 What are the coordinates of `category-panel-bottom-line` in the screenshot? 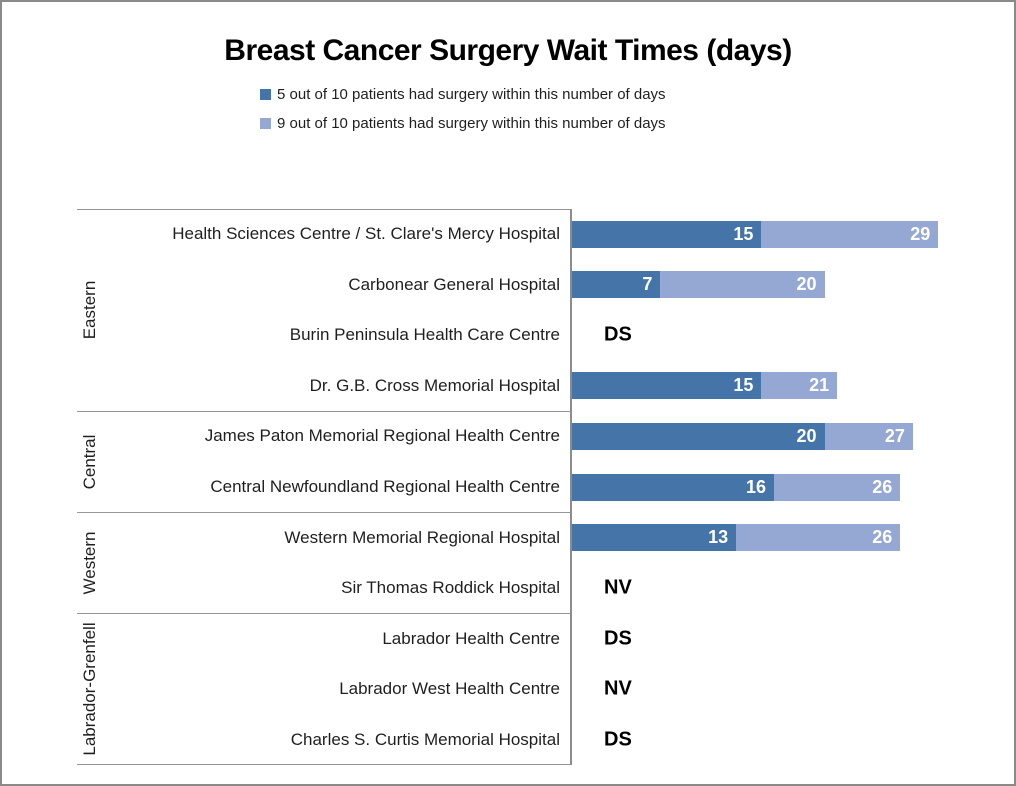 It's located at (323, 764).